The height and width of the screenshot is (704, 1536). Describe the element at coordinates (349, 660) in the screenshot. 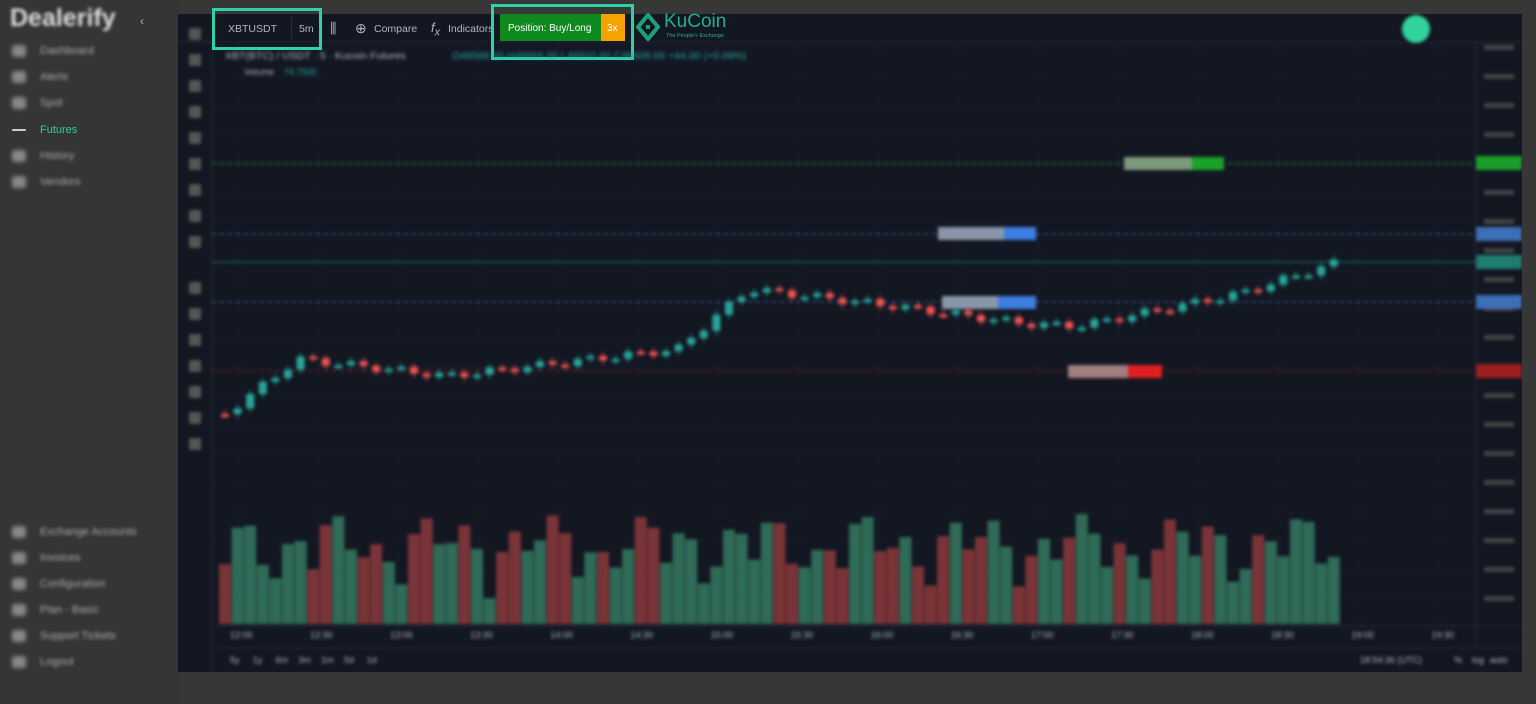

I see `range-button: 5d` at that location.